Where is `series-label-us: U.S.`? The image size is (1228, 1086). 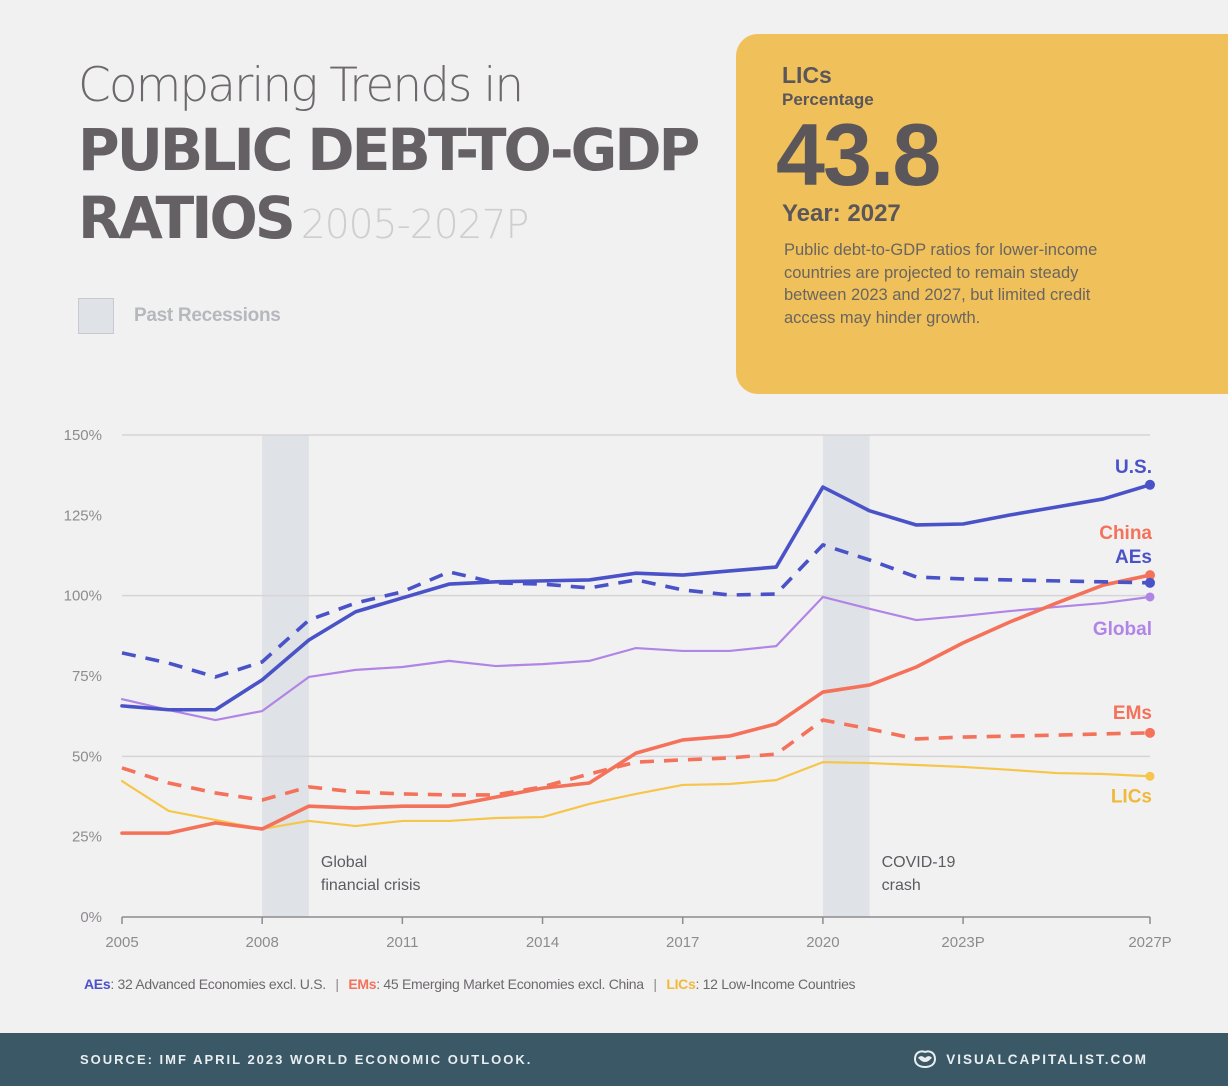 series-label-us: U.S. is located at coordinates (1133, 467).